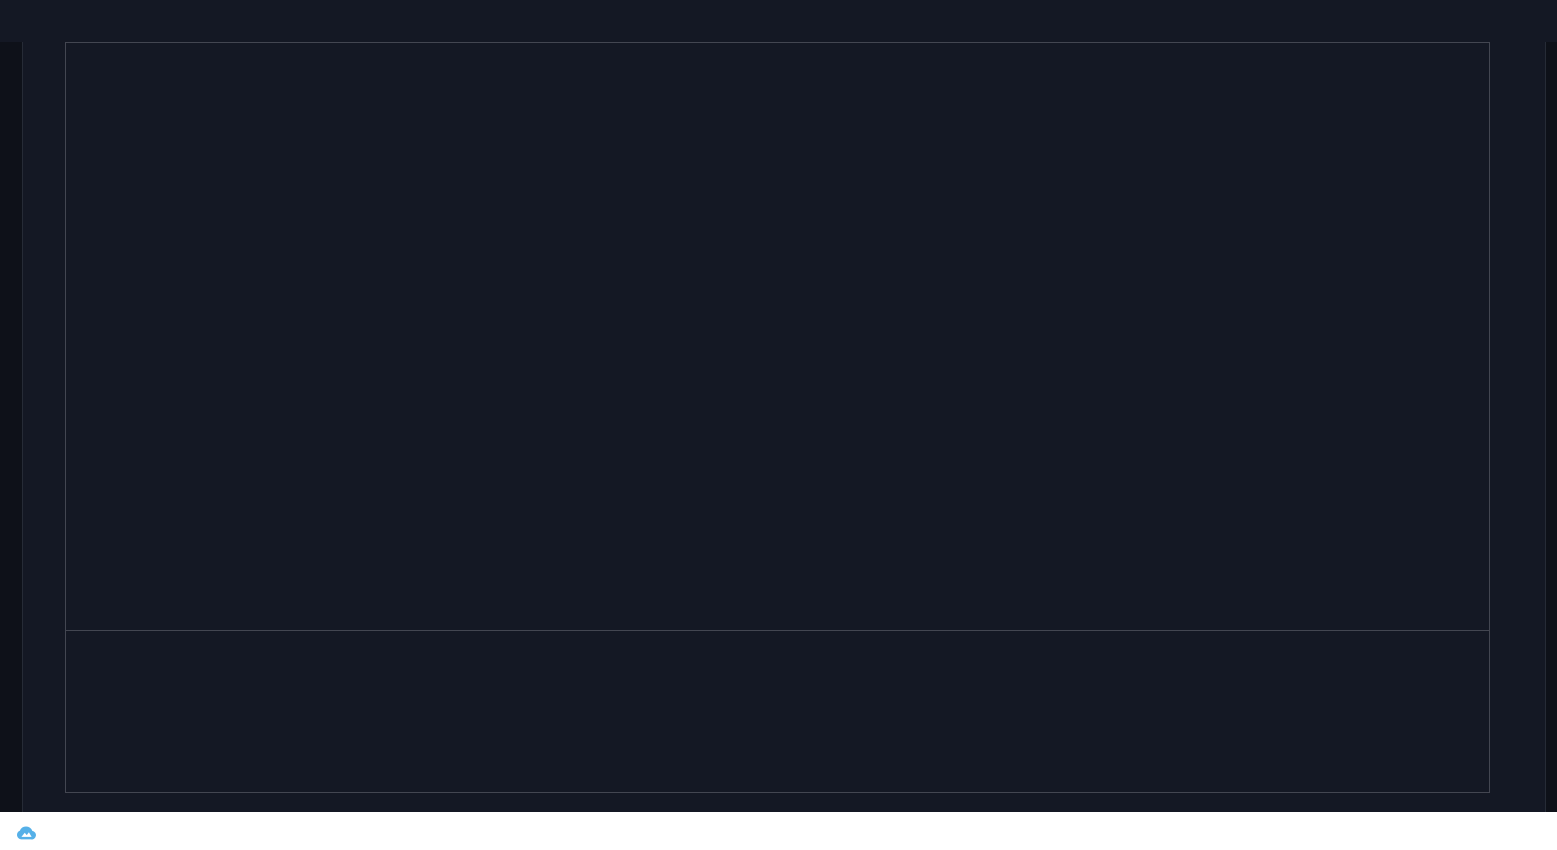 This screenshot has height=850, width=1557. What do you see at coordinates (33, 29) in the screenshot?
I see `symbol-header` at bounding box center [33, 29].